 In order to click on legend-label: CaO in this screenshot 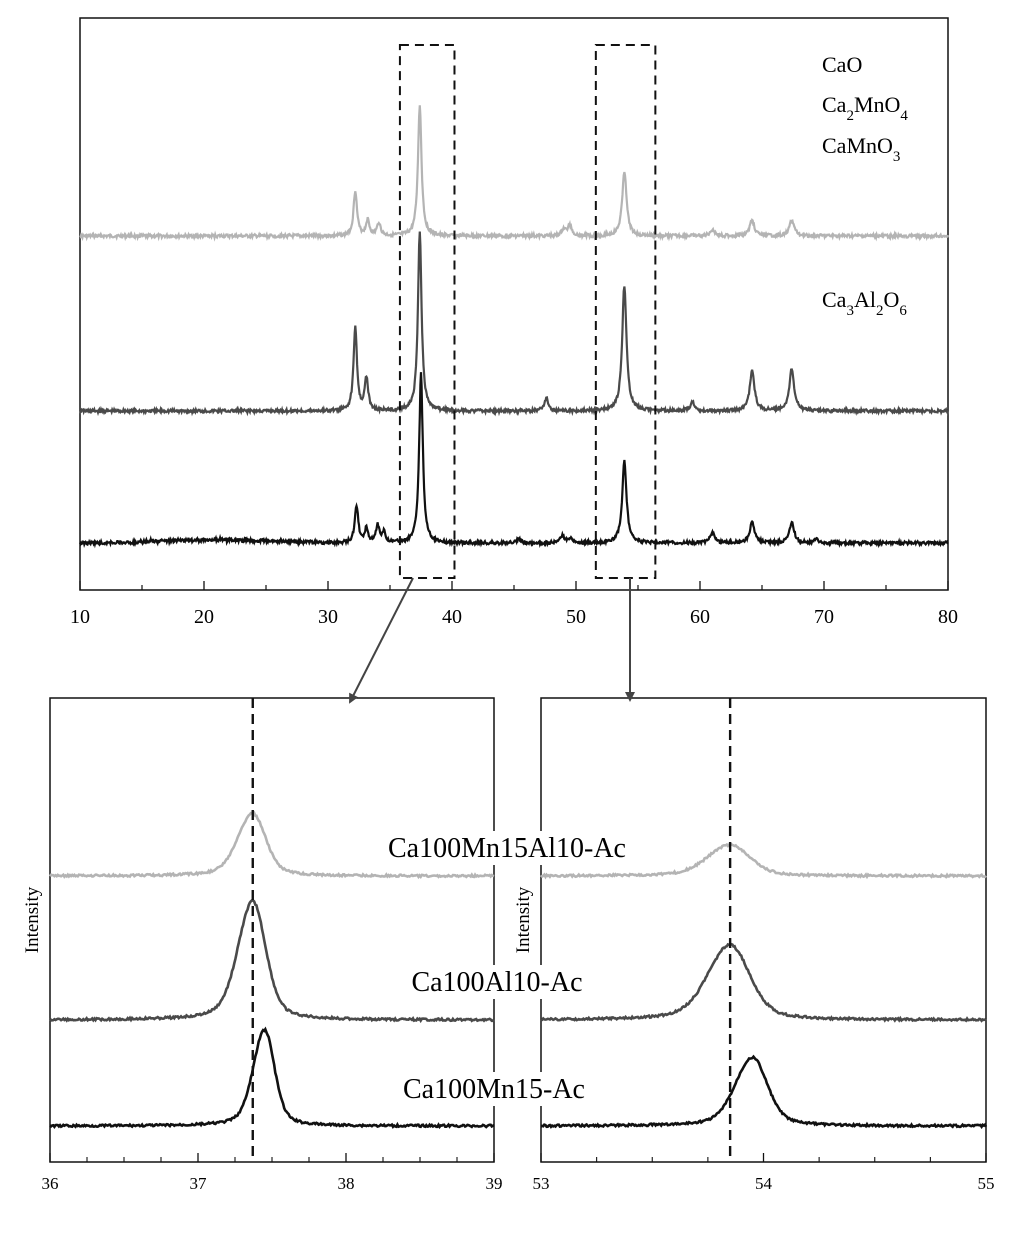, I will do `click(842, 64)`.